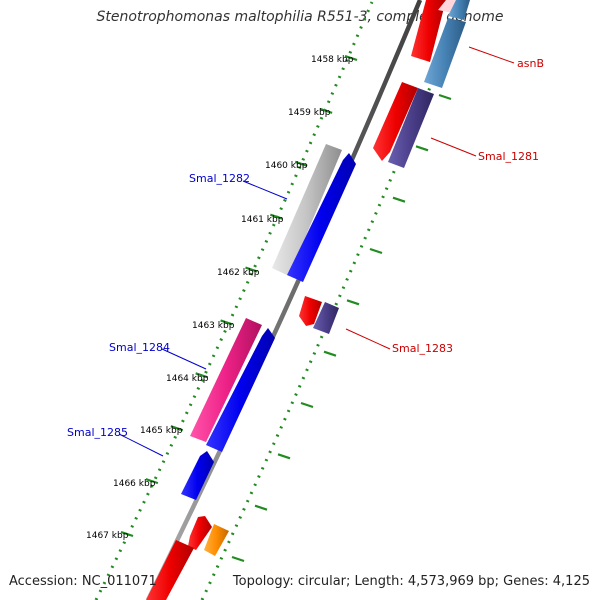  Describe the element at coordinates (508, 156) in the screenshot. I see `label-smal-1281: Smal_1281` at that location.